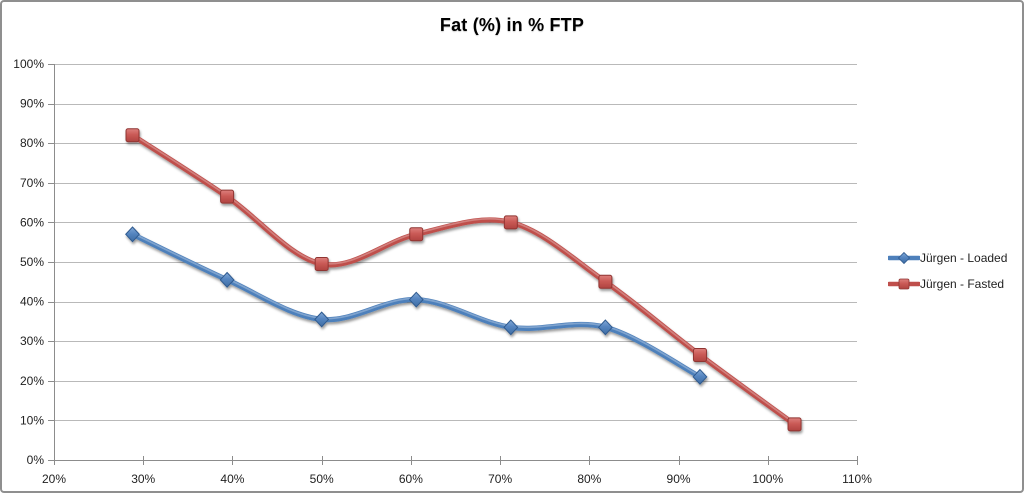 The height and width of the screenshot is (495, 1024). Describe the element at coordinates (32, 341) in the screenshot. I see `y-tick-label: 30%` at that location.